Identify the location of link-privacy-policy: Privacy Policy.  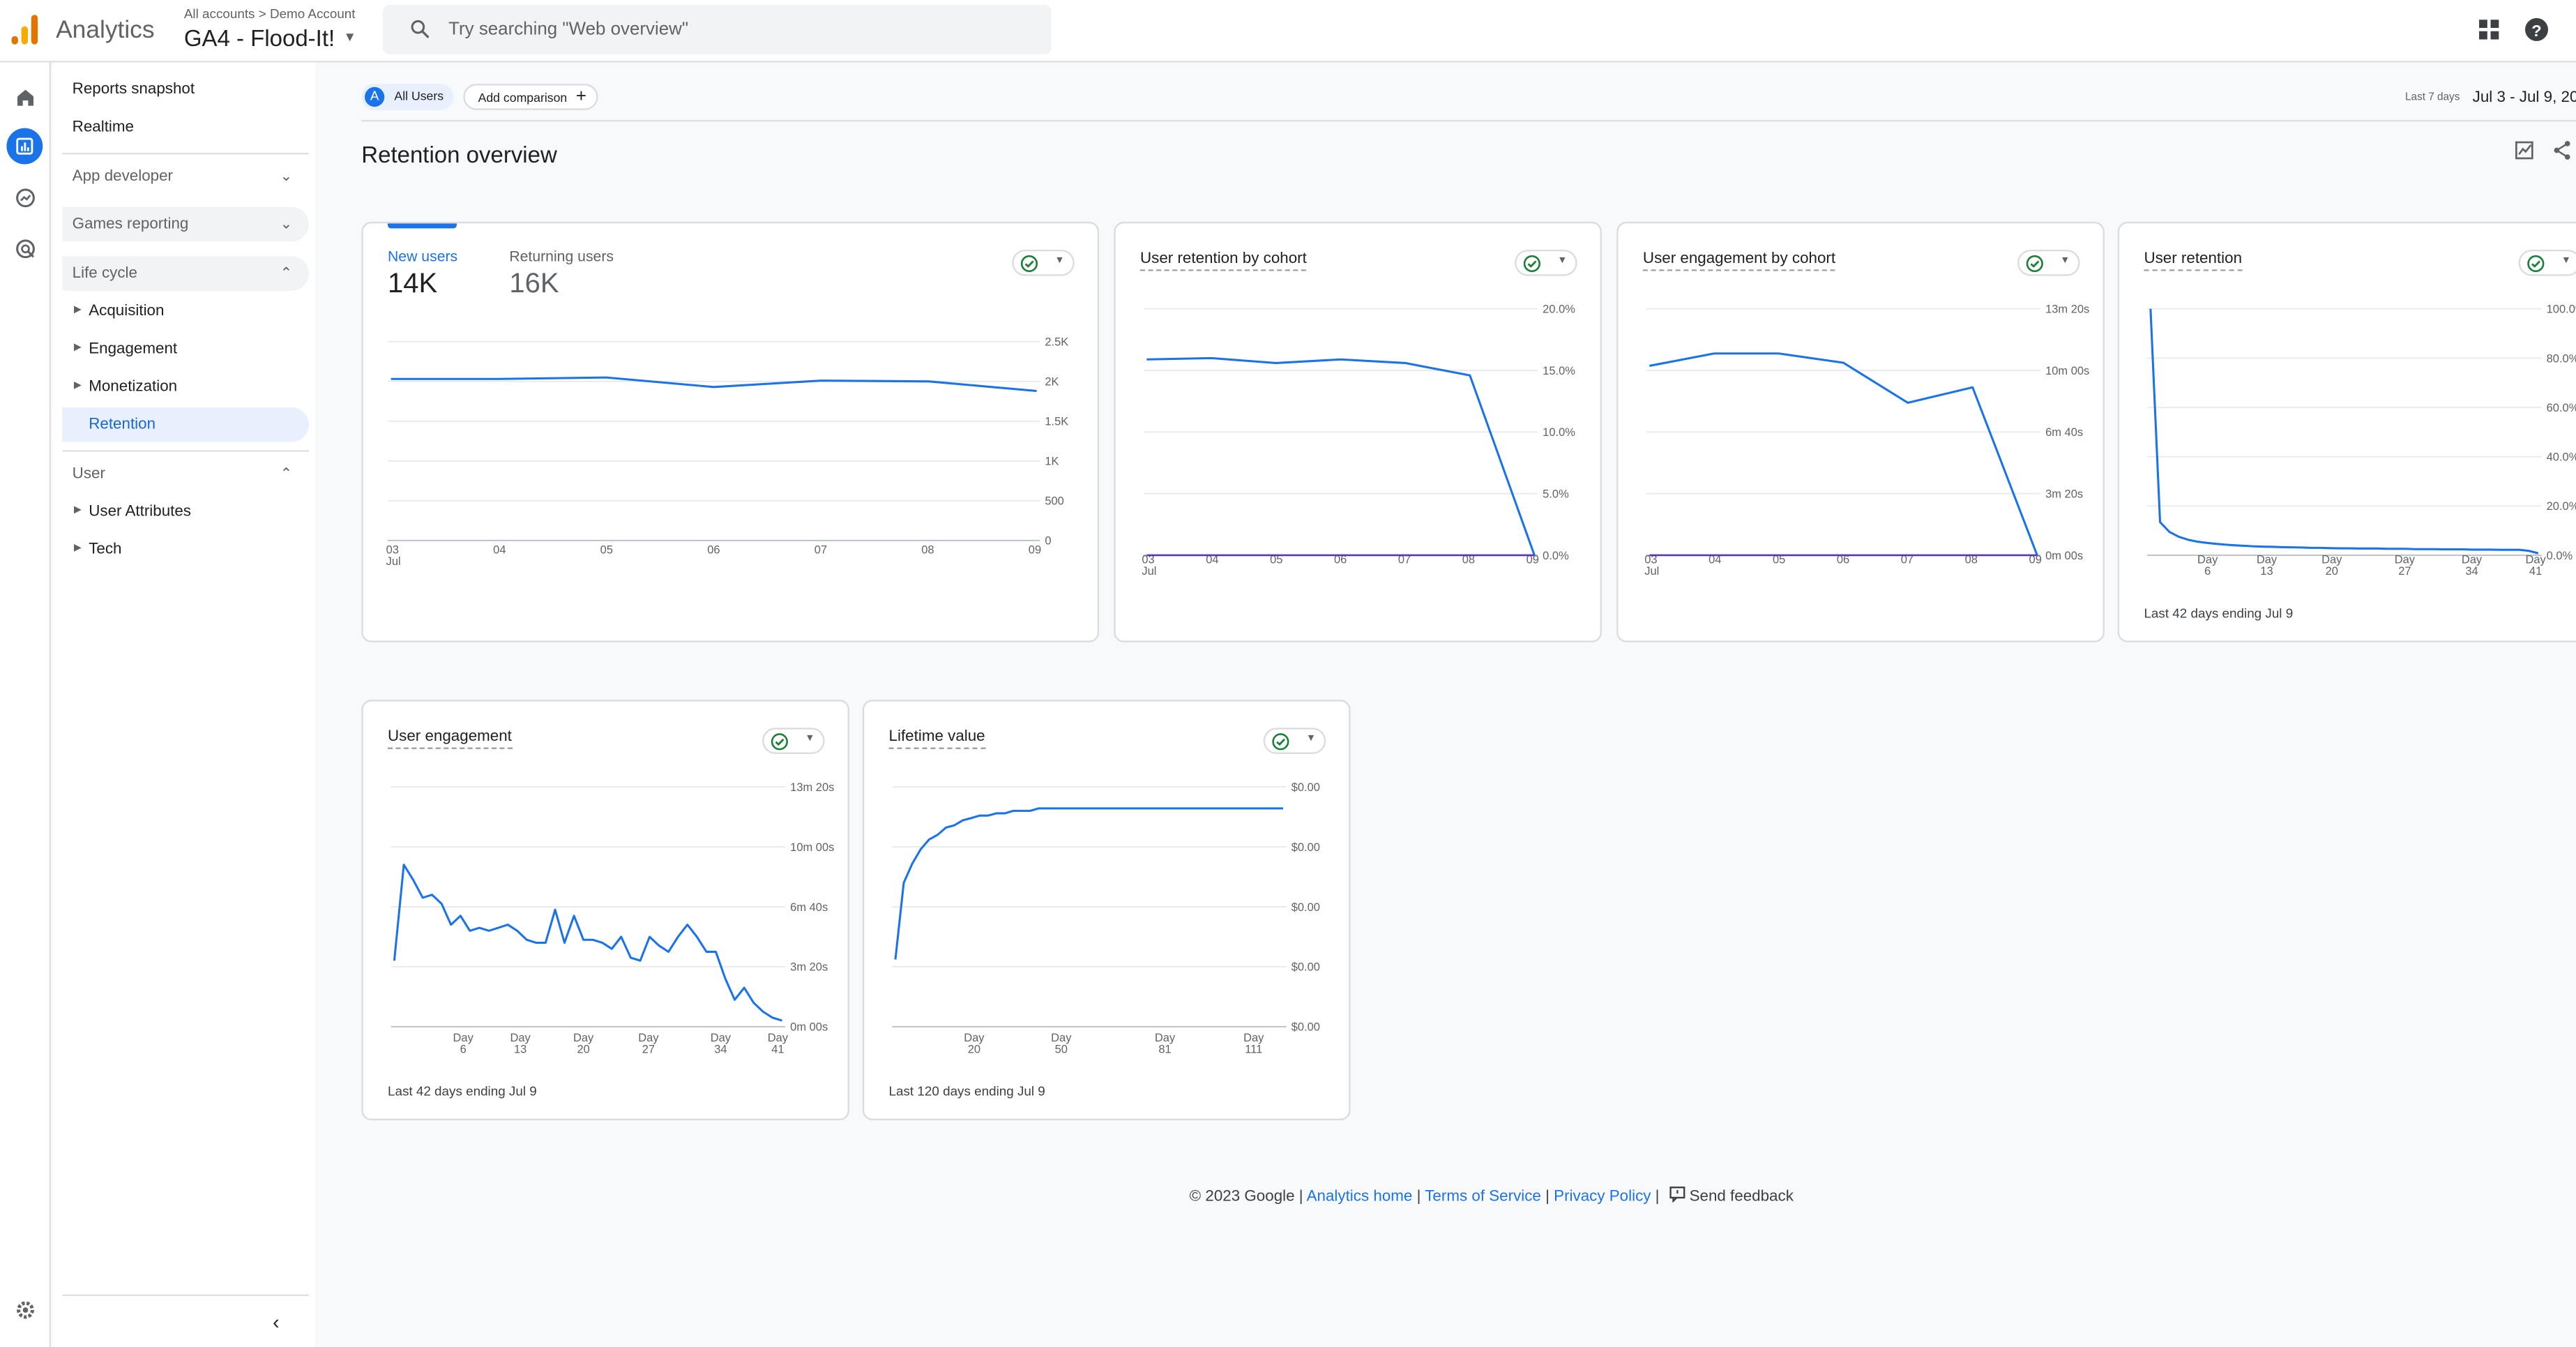
(1602, 1196).